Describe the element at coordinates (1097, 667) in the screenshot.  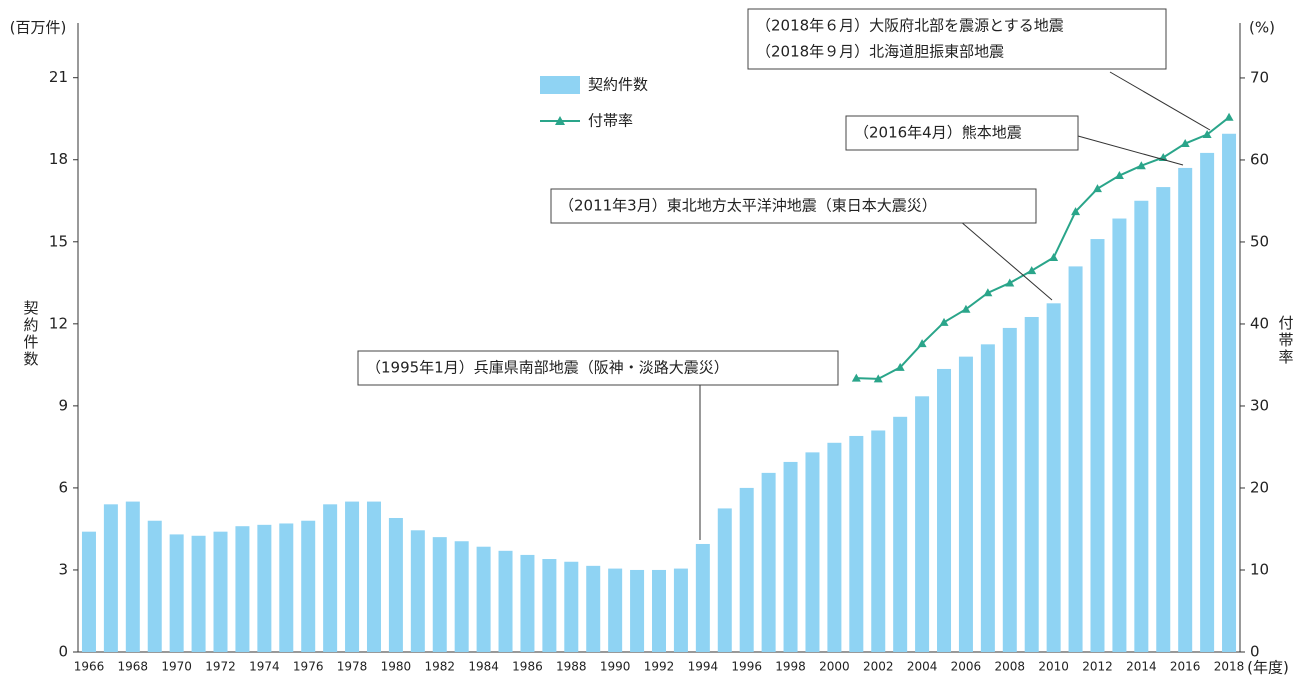
I see `x-tick-label: 2012` at that location.